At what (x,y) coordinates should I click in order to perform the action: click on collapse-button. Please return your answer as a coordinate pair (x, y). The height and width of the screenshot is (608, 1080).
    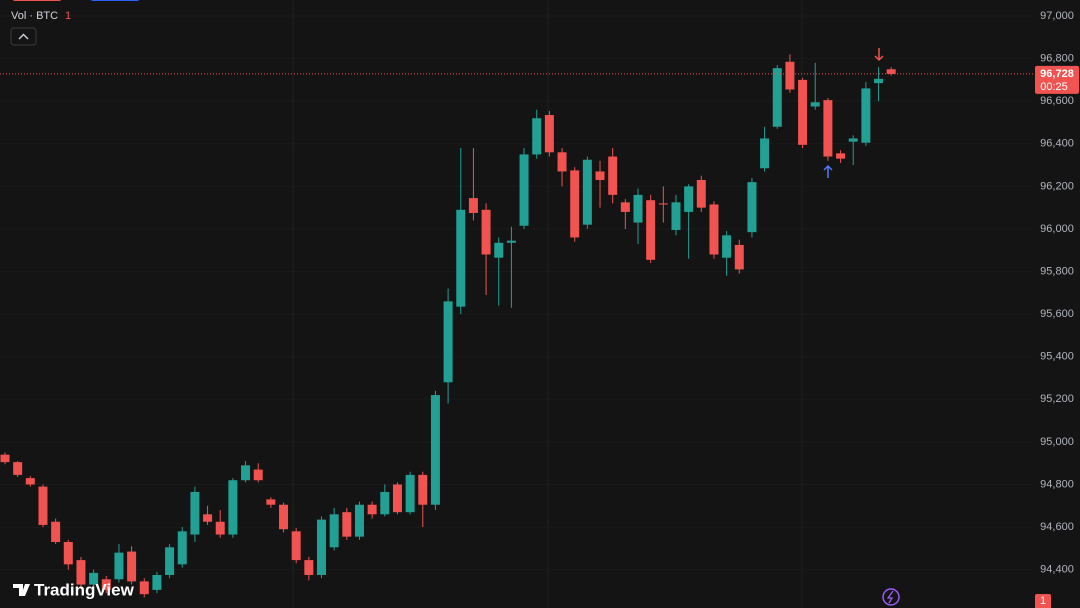
    Looking at the image, I should click on (23, 36).